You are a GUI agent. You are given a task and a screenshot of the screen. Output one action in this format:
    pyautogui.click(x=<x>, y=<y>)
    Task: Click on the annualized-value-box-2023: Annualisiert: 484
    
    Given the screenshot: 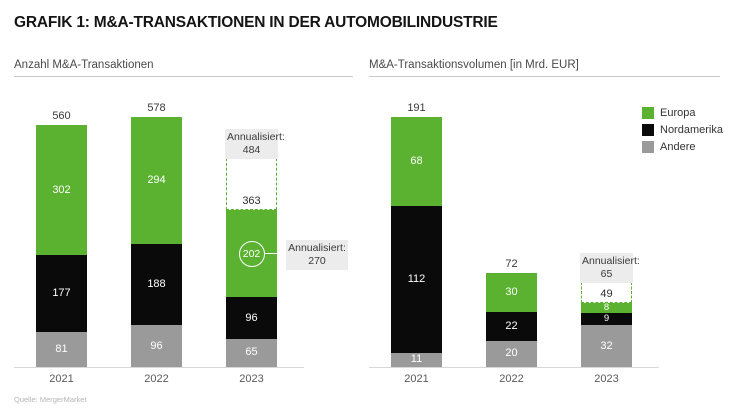 What is the action you would take?
    pyautogui.click(x=255, y=143)
    